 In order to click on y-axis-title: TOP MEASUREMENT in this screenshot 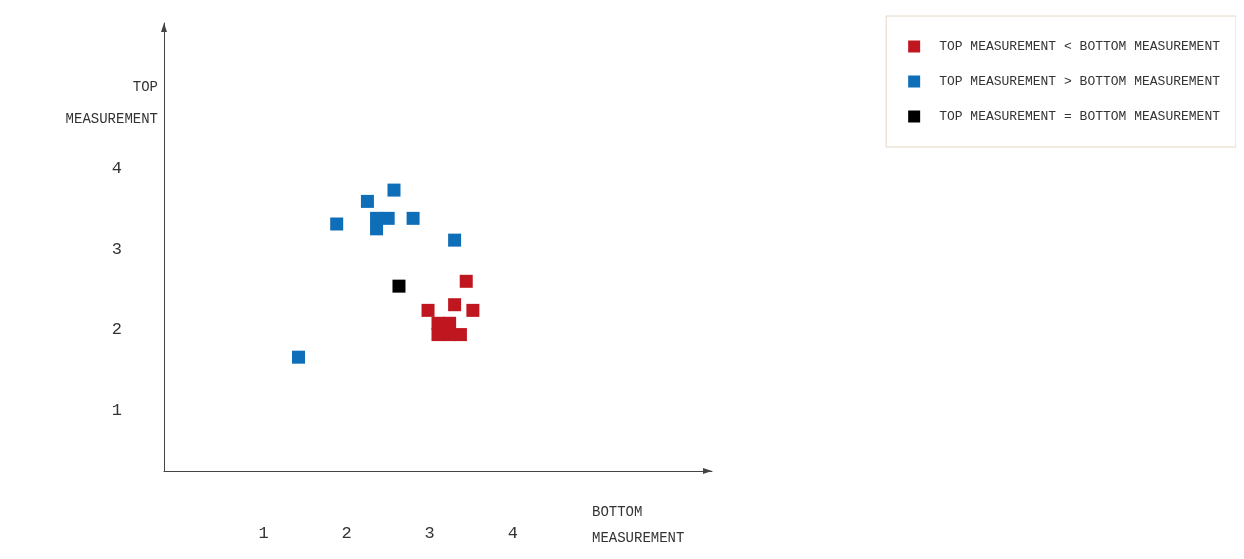, I will do `click(111, 103)`.